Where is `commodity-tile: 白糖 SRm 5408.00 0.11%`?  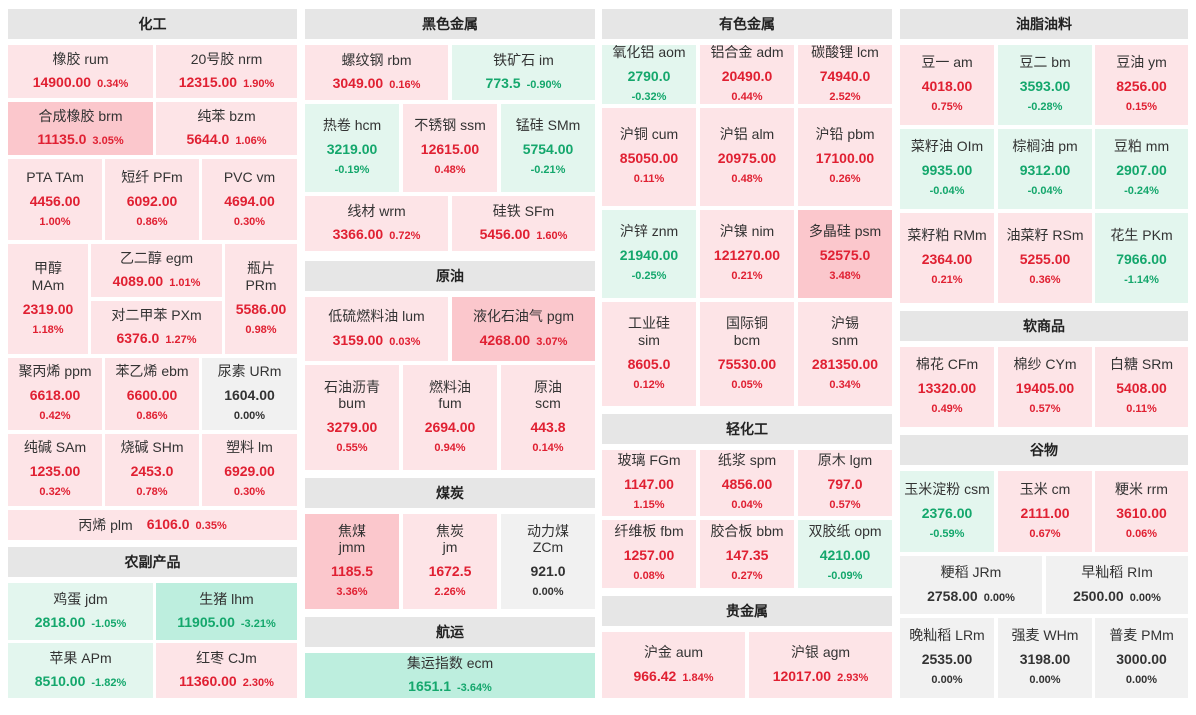 commodity-tile: 白糖 SRm 5408.00 0.11% is located at coordinates (1141, 387).